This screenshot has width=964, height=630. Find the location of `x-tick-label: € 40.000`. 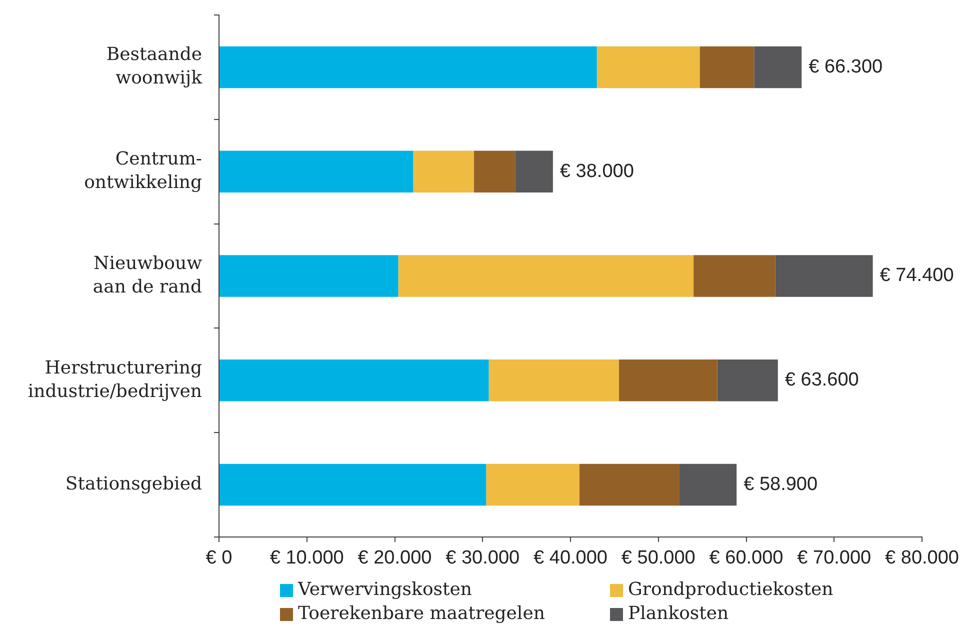

x-tick-label: € 40.000 is located at coordinates (571, 558).